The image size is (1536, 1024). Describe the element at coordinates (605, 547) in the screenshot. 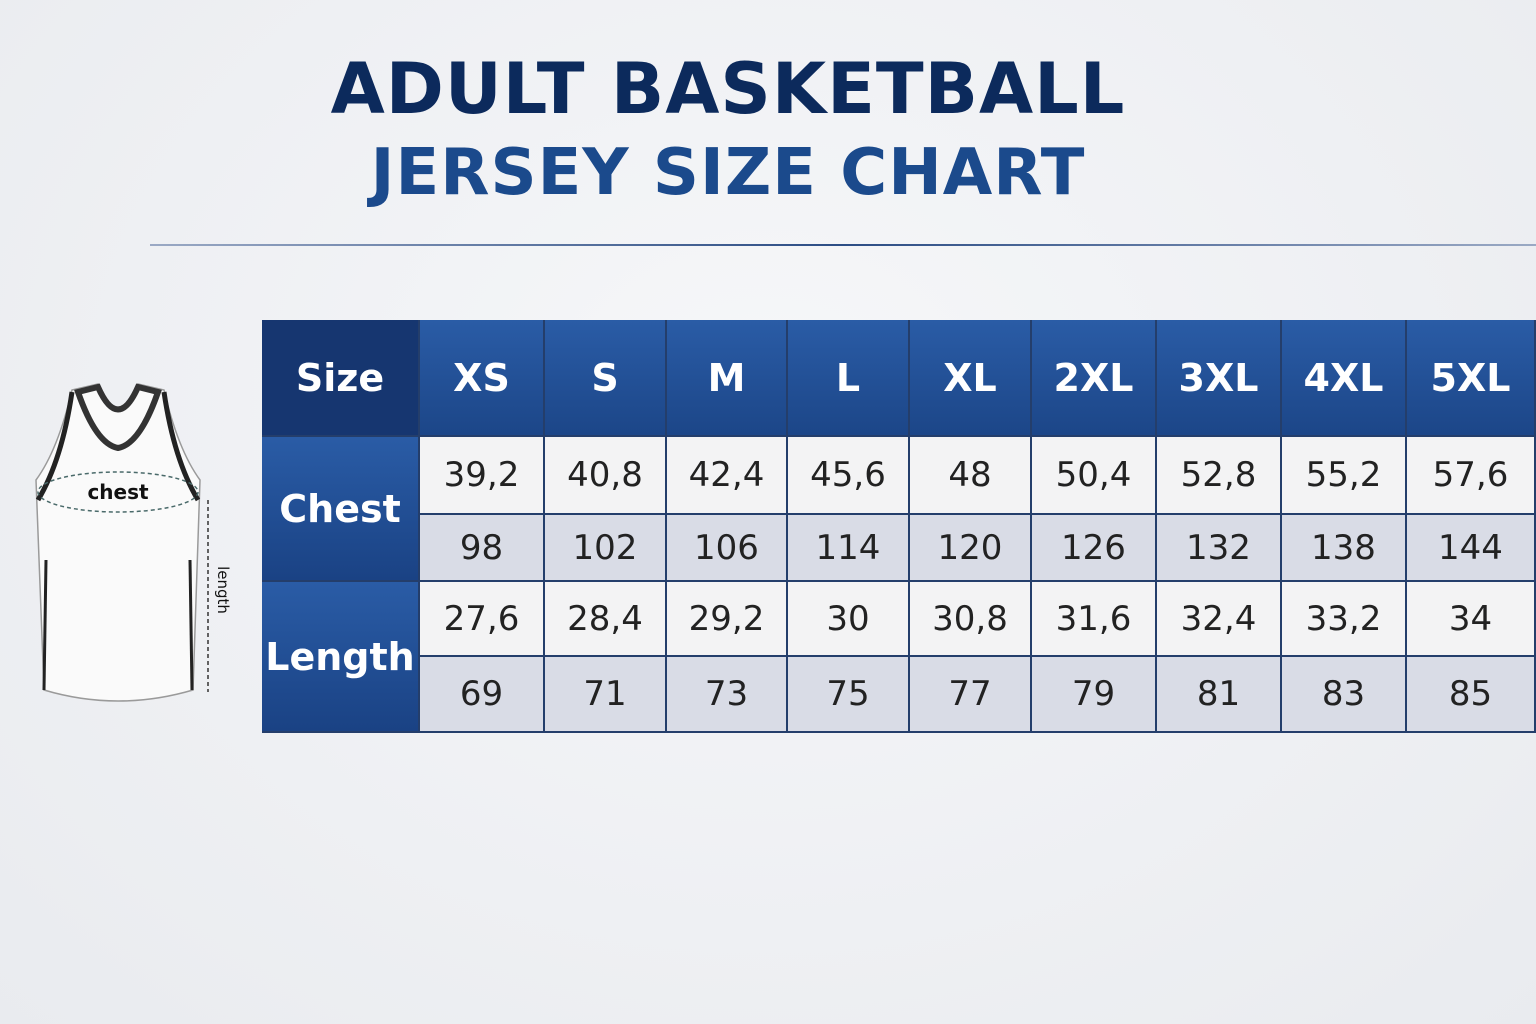

I see `value-cell: 102` at that location.